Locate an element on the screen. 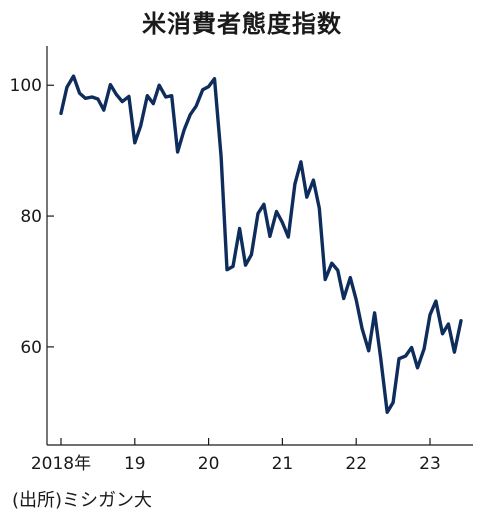  source-note: (出所)ミシガン大 is located at coordinates (82, 500).